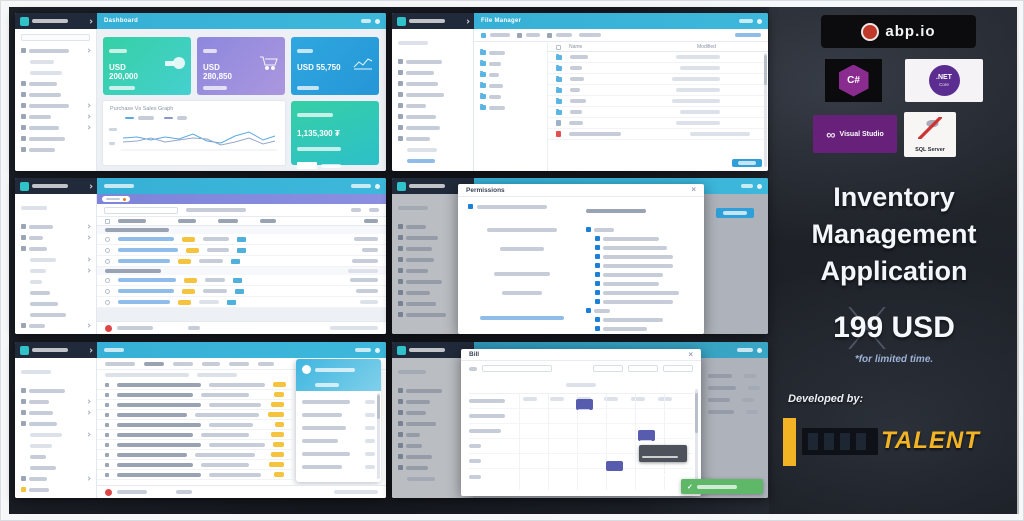  Describe the element at coordinates (517, 368) in the screenshot. I see `bill-number-field` at that location.